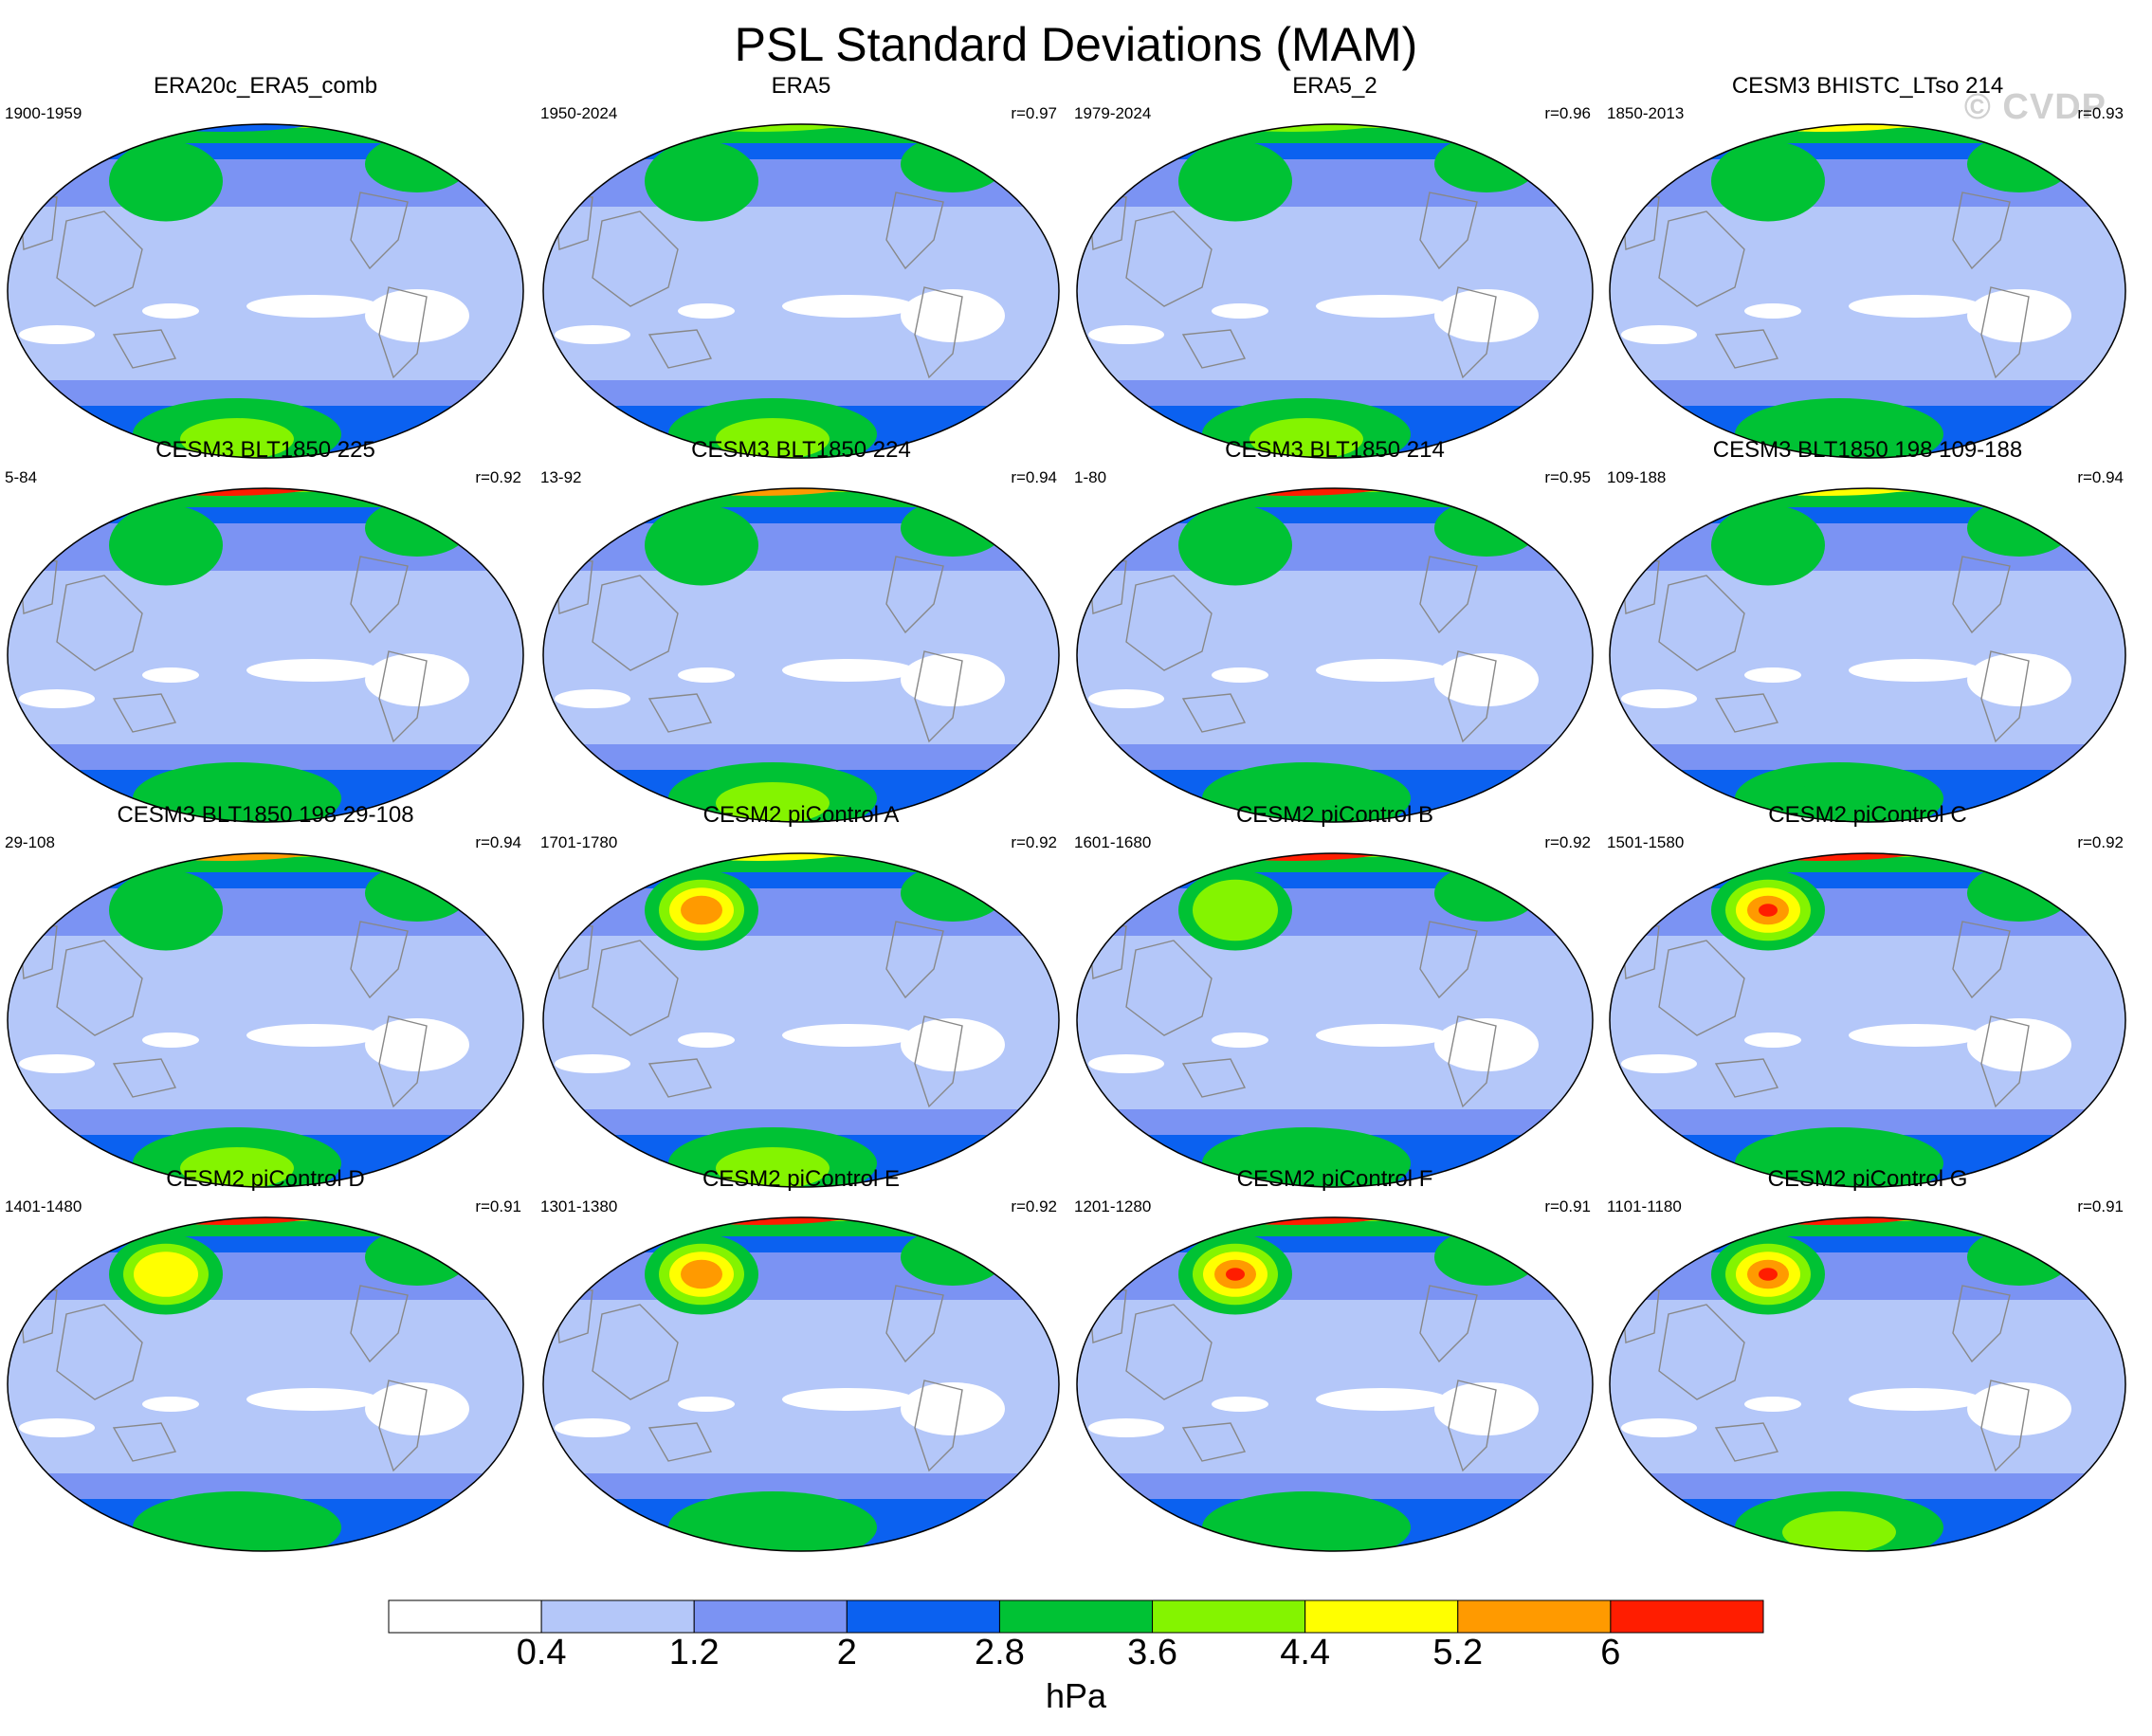 The height and width of the screenshot is (1736, 2152). Describe the element at coordinates (1458, 1652) in the screenshot. I see `colorbar-tick-label: 5.2` at that location.